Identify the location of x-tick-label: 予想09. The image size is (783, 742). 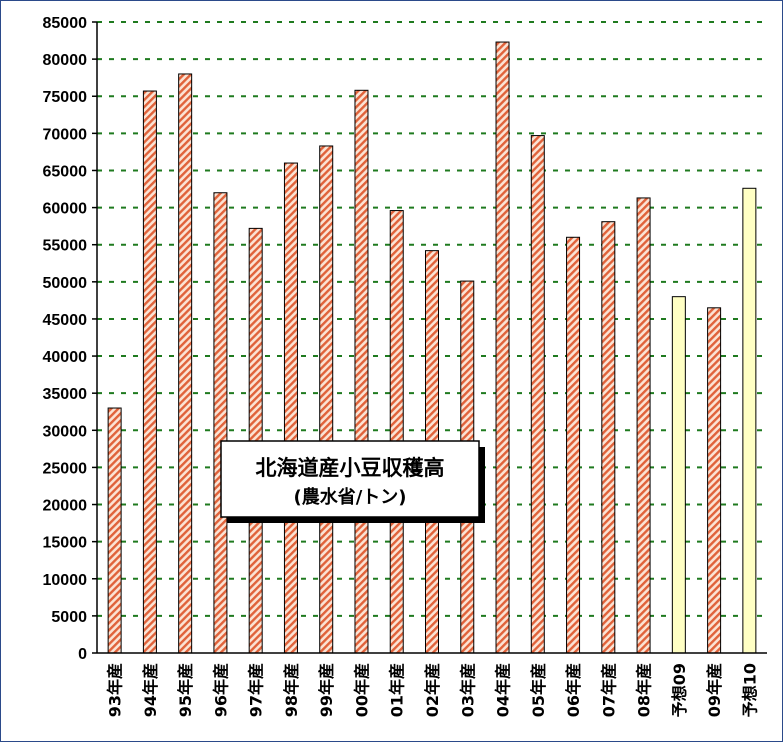
(679, 690).